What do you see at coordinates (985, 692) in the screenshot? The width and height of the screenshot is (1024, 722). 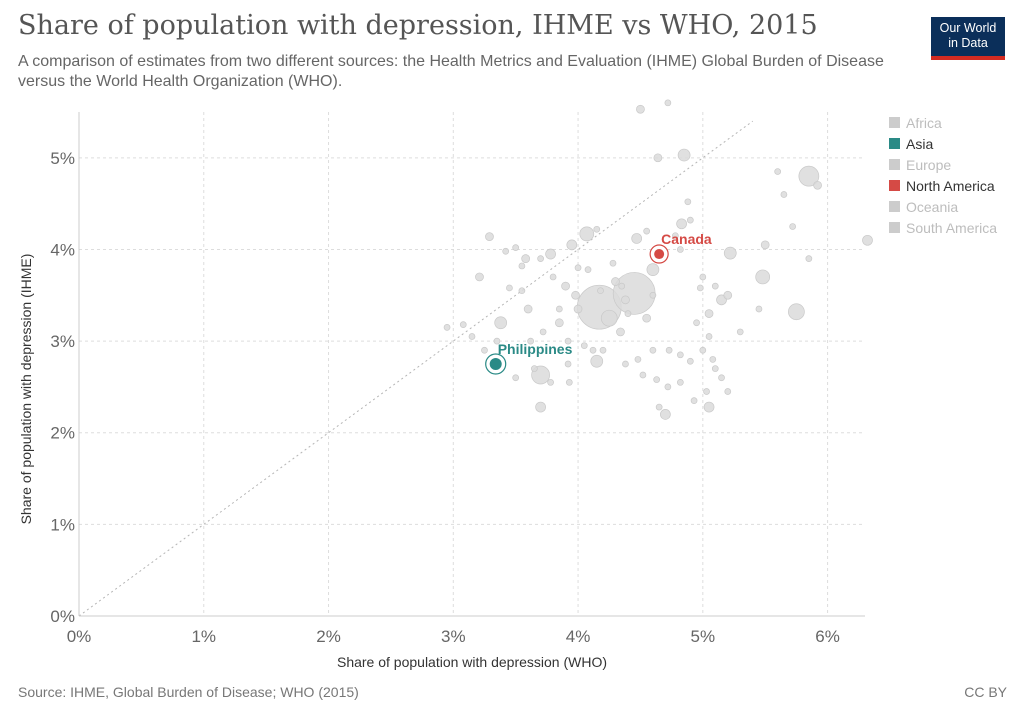 I see `license-link: CC BY` at bounding box center [985, 692].